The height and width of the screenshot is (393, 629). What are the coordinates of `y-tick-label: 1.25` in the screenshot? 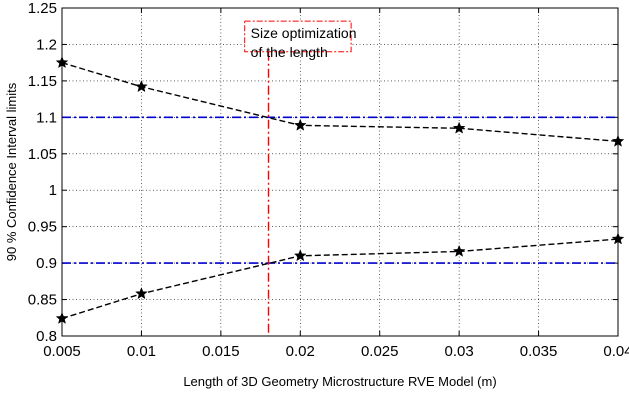 It's located at (42, 8).